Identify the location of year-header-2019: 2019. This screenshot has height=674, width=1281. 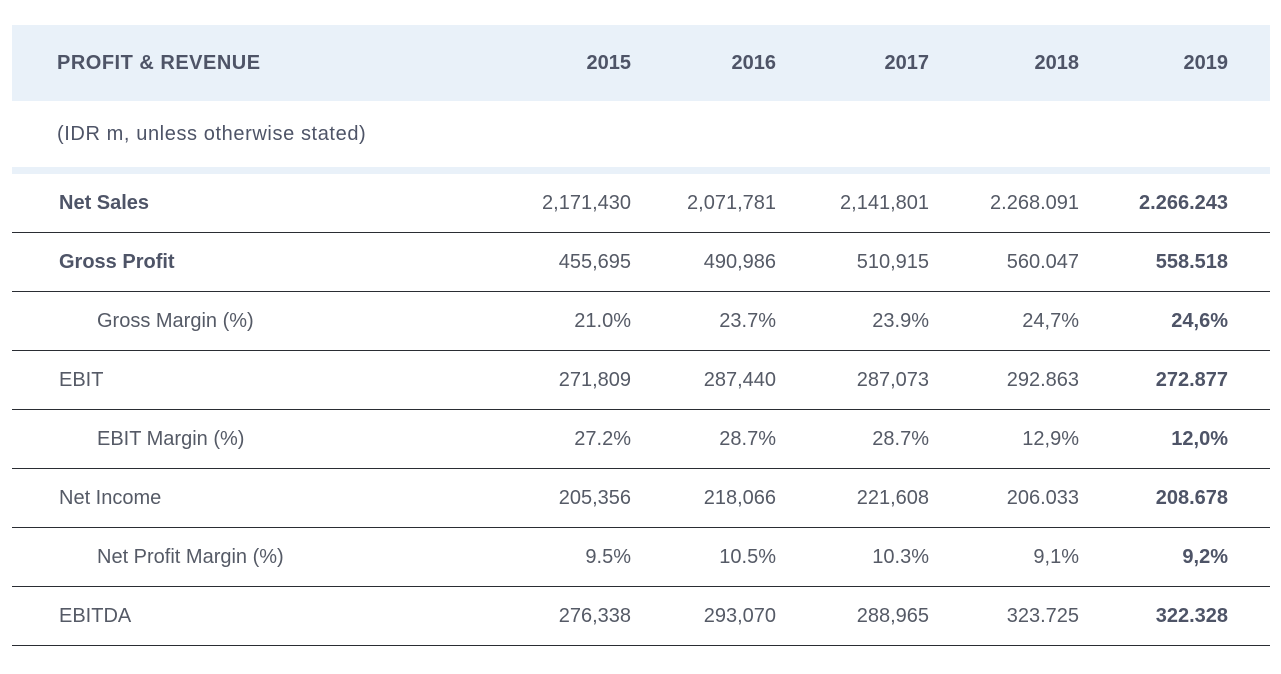
(1206, 62).